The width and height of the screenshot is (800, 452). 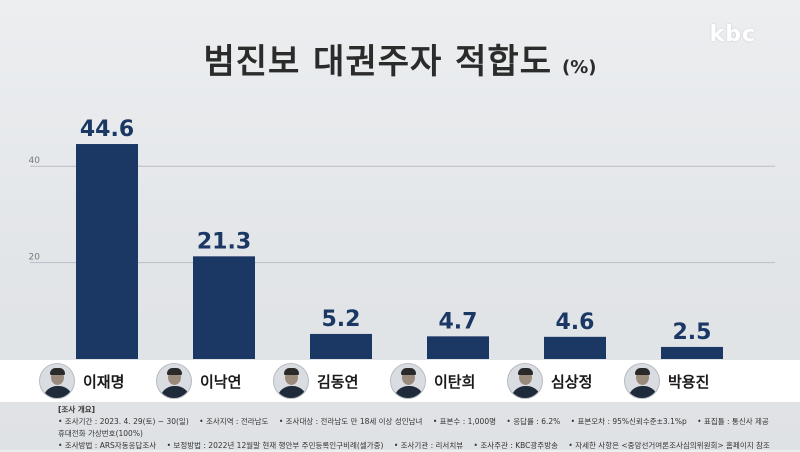 What do you see at coordinates (549, 381) in the screenshot?
I see `candidate-item: 심상정` at bounding box center [549, 381].